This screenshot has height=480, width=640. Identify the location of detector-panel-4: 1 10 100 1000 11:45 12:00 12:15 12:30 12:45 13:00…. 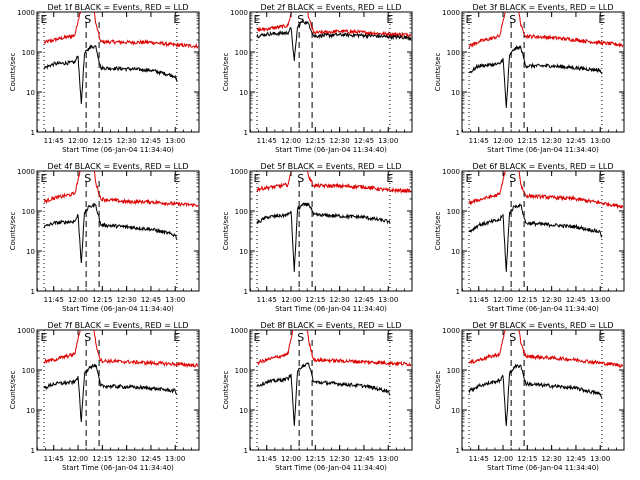
(104, 237).